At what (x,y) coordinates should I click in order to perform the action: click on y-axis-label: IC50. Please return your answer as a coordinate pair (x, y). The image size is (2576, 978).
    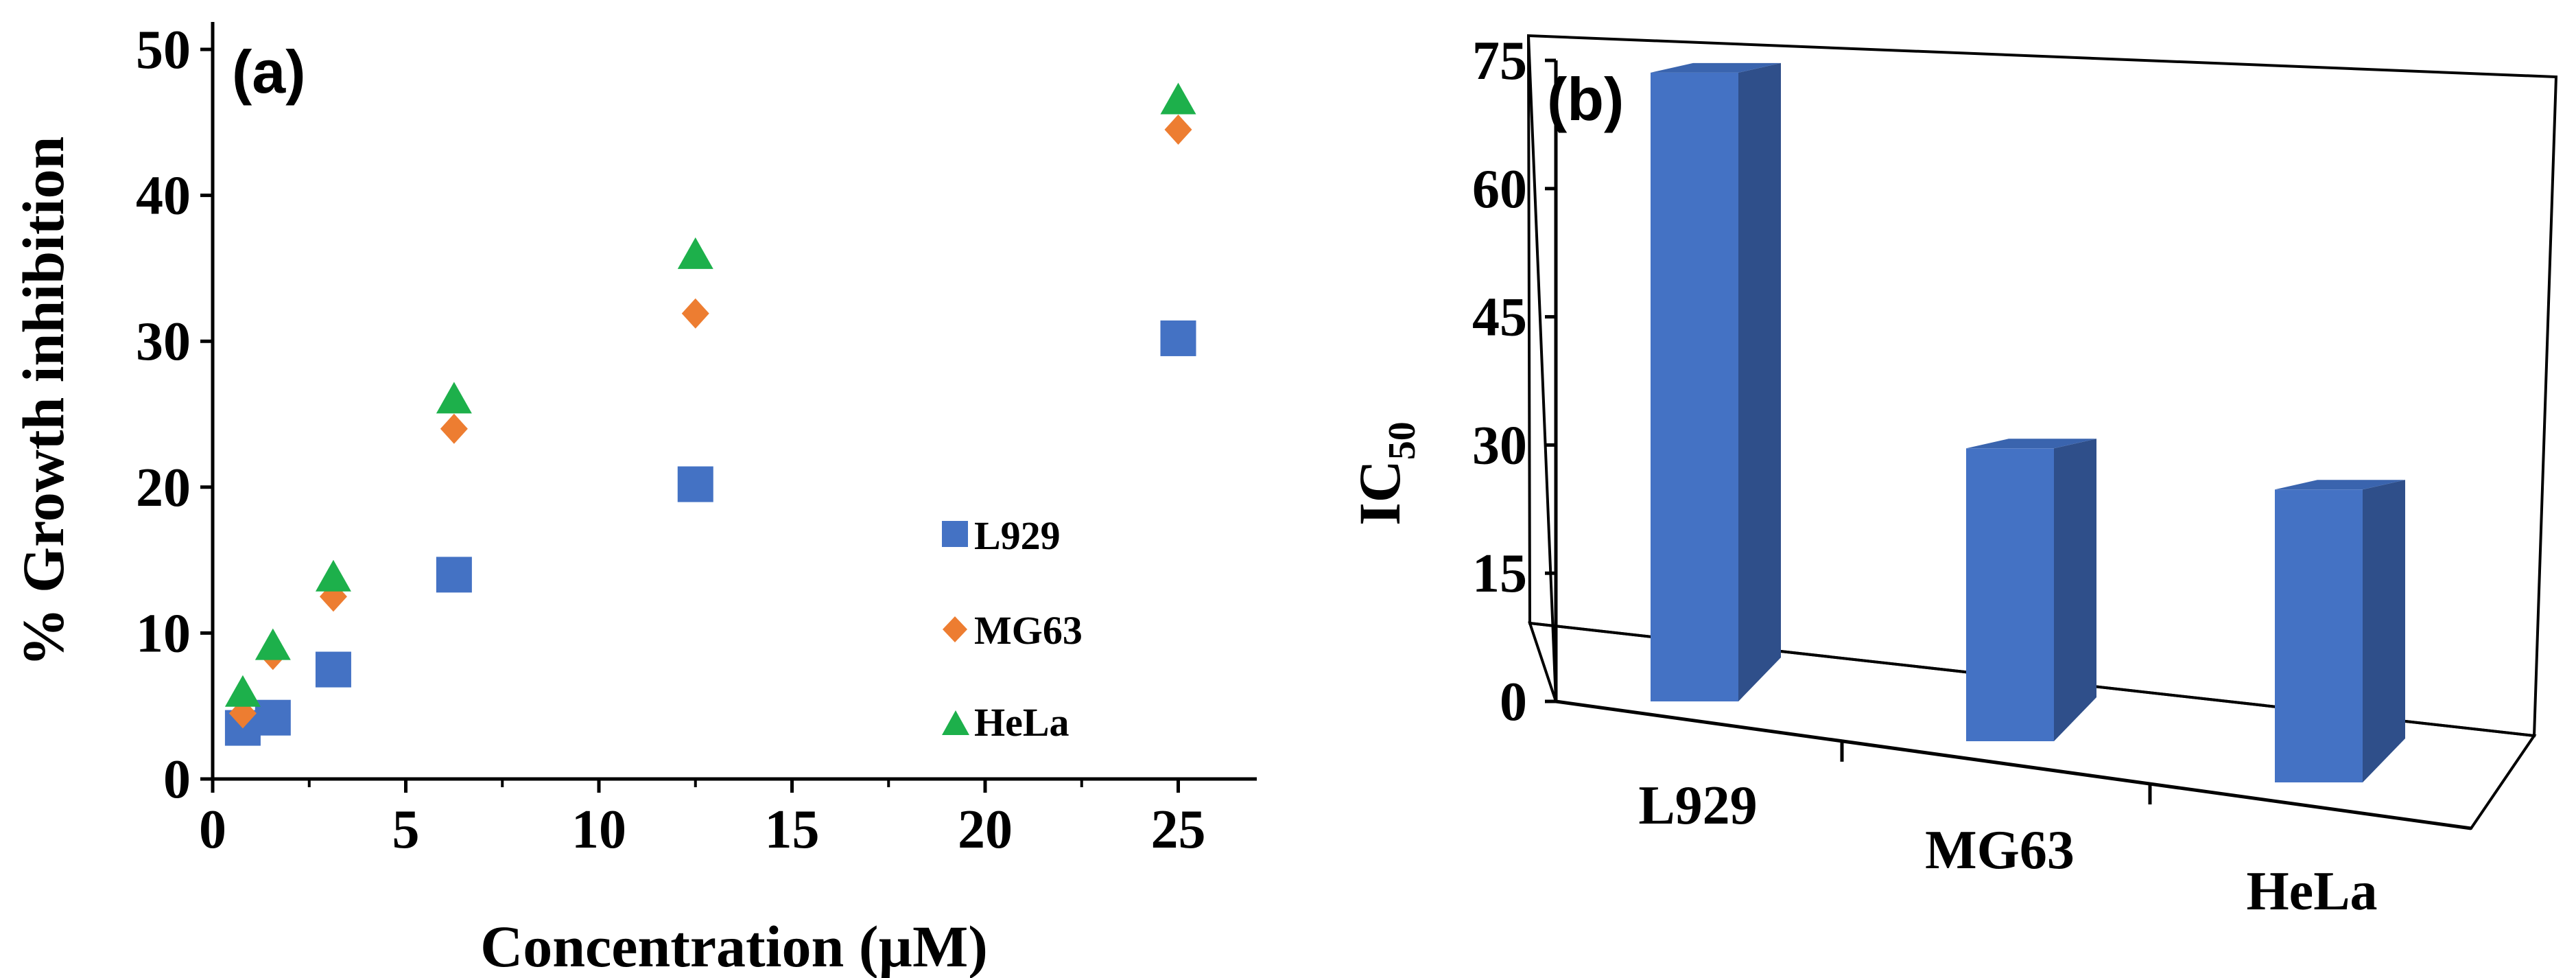
    Looking at the image, I should click on (1385, 473).